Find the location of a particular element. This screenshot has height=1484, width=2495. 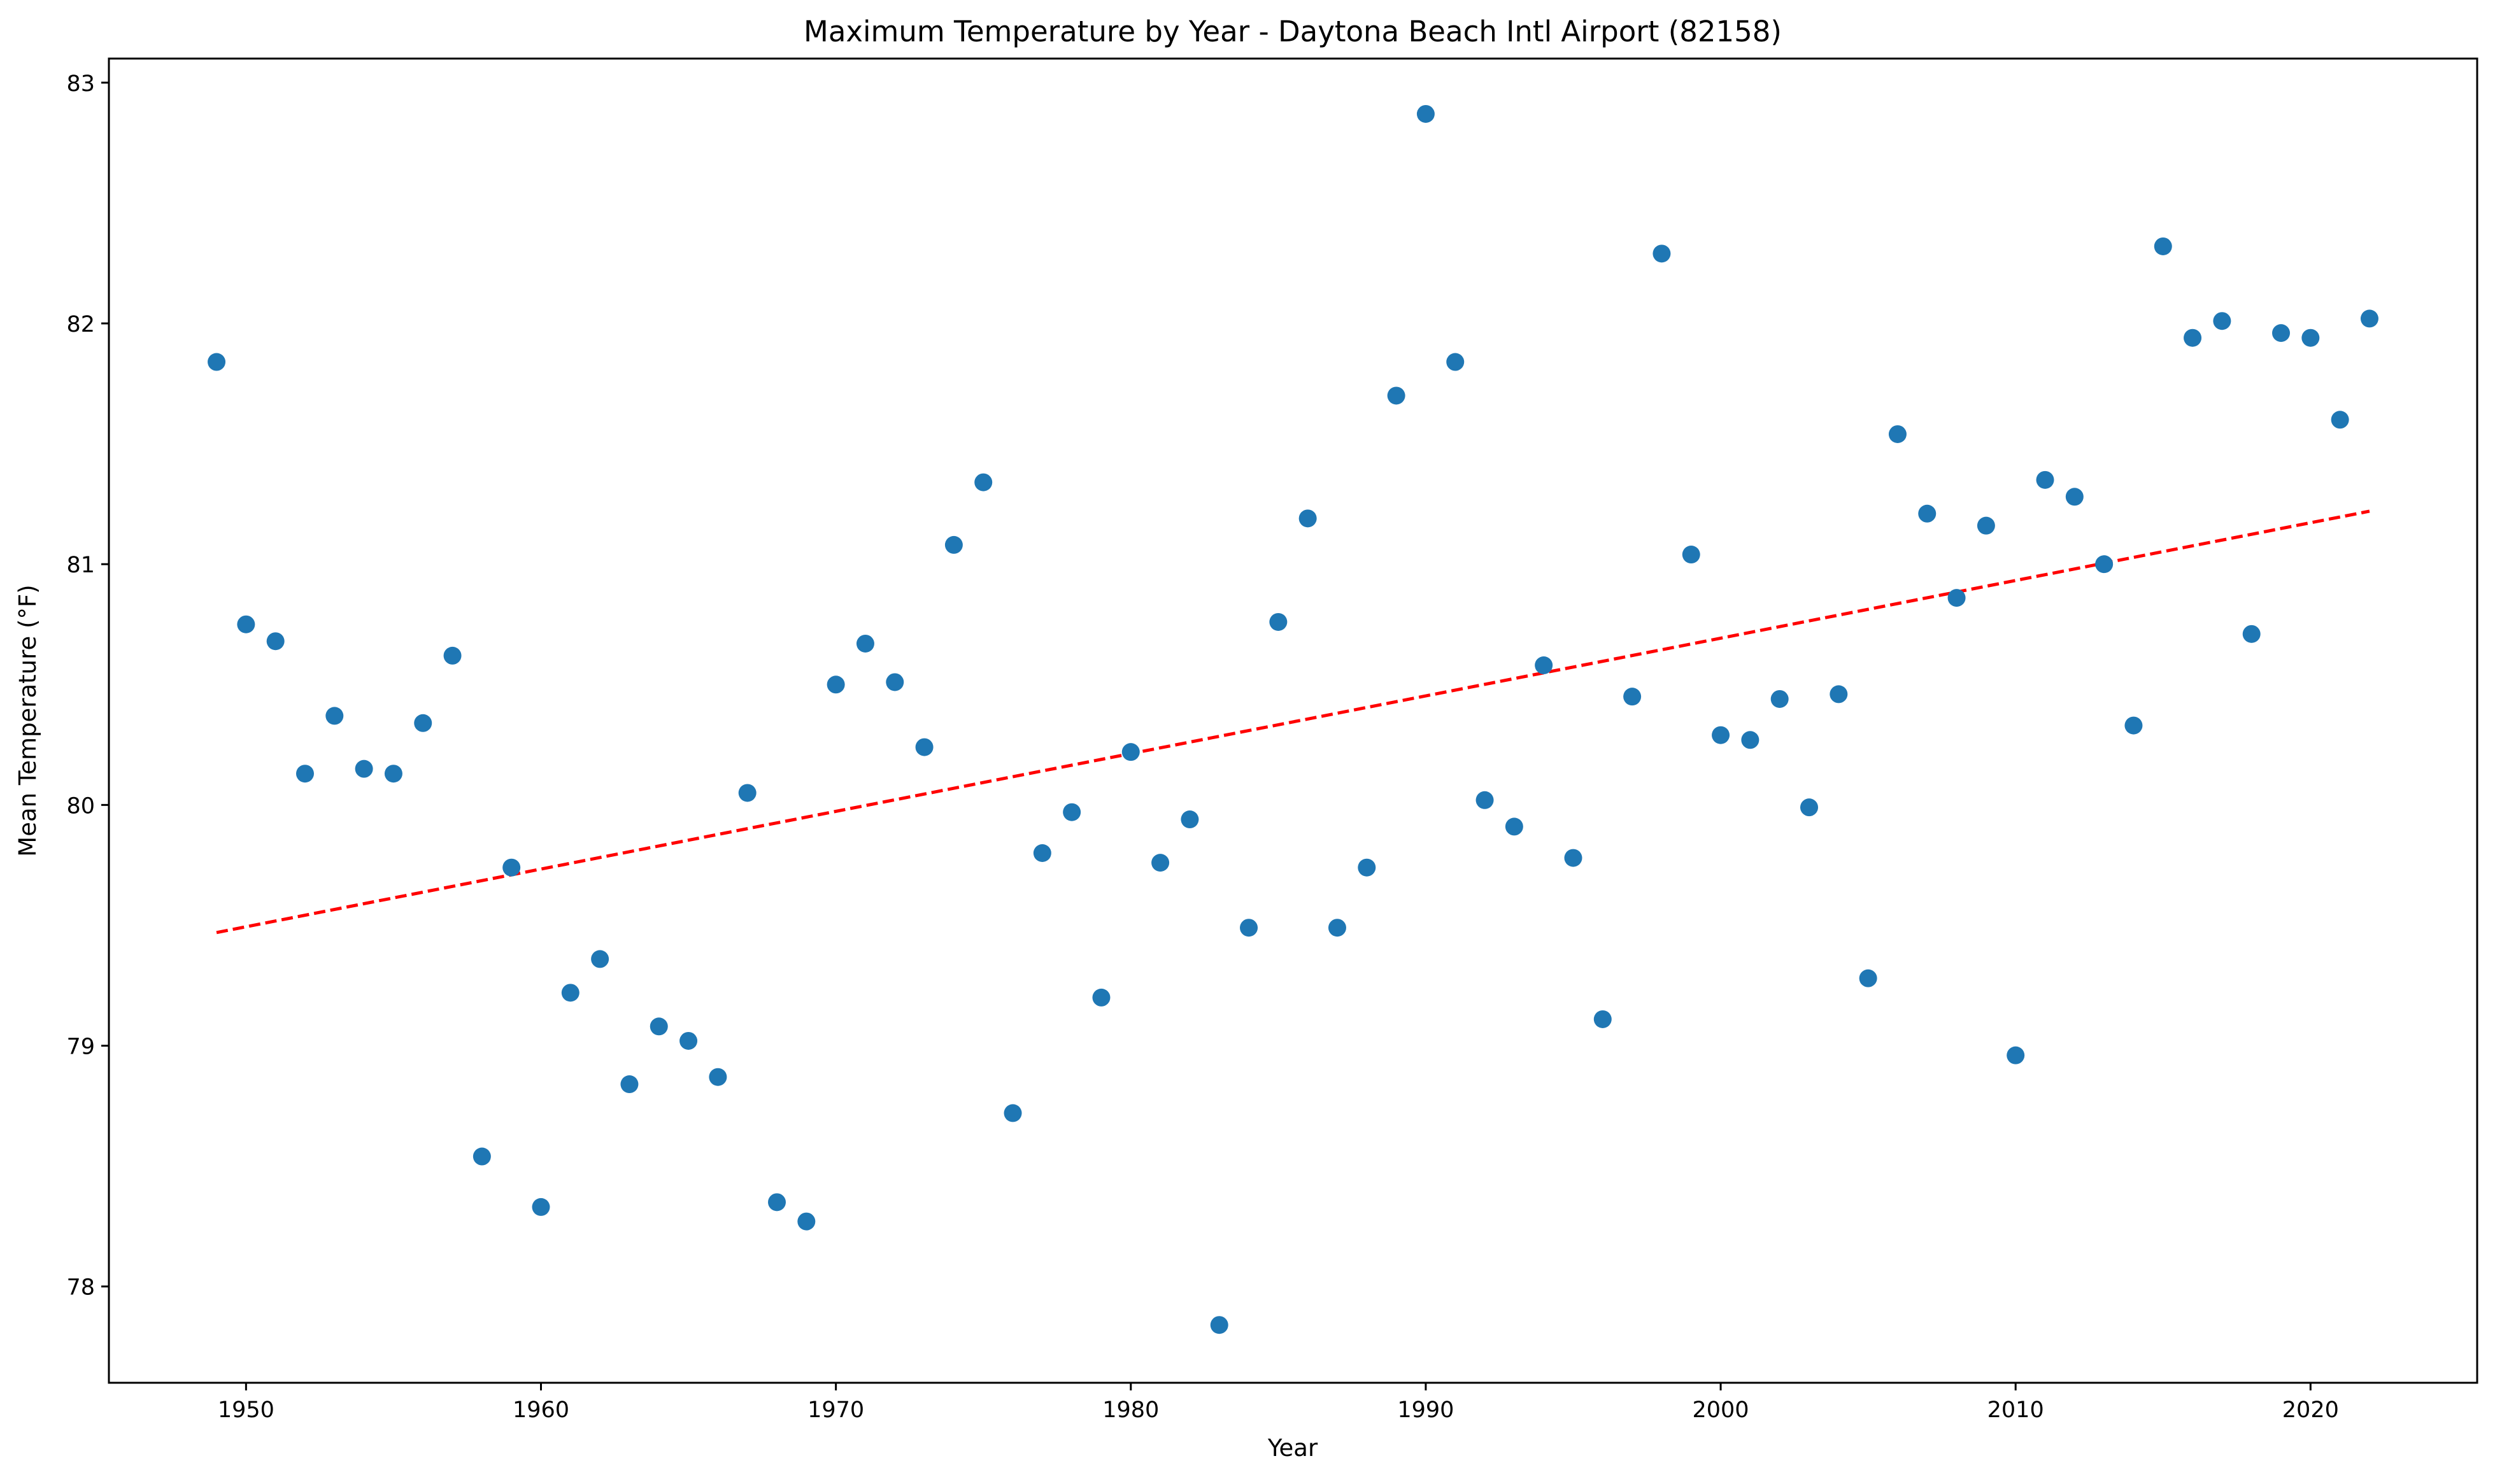

x-tick-label: 2020 is located at coordinates (2310, 1410).